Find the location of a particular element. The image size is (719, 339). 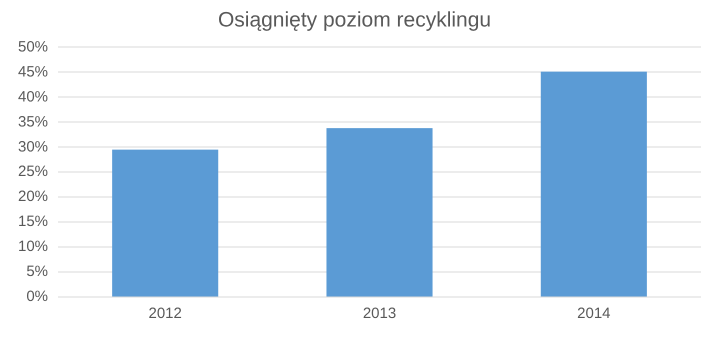

y-tick-label: 40% is located at coordinates (33, 97).